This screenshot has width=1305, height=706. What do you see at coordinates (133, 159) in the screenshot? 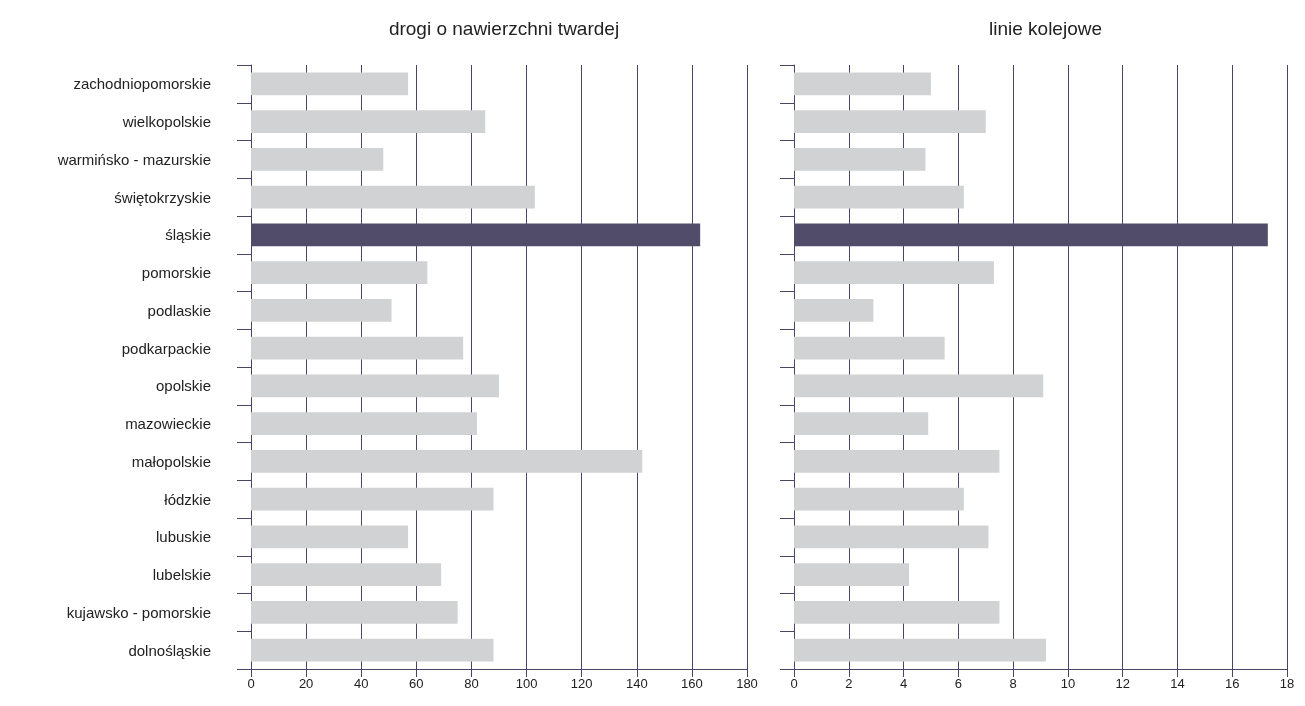
I see `y-tick-label: warmińsko - mazurskie` at bounding box center [133, 159].